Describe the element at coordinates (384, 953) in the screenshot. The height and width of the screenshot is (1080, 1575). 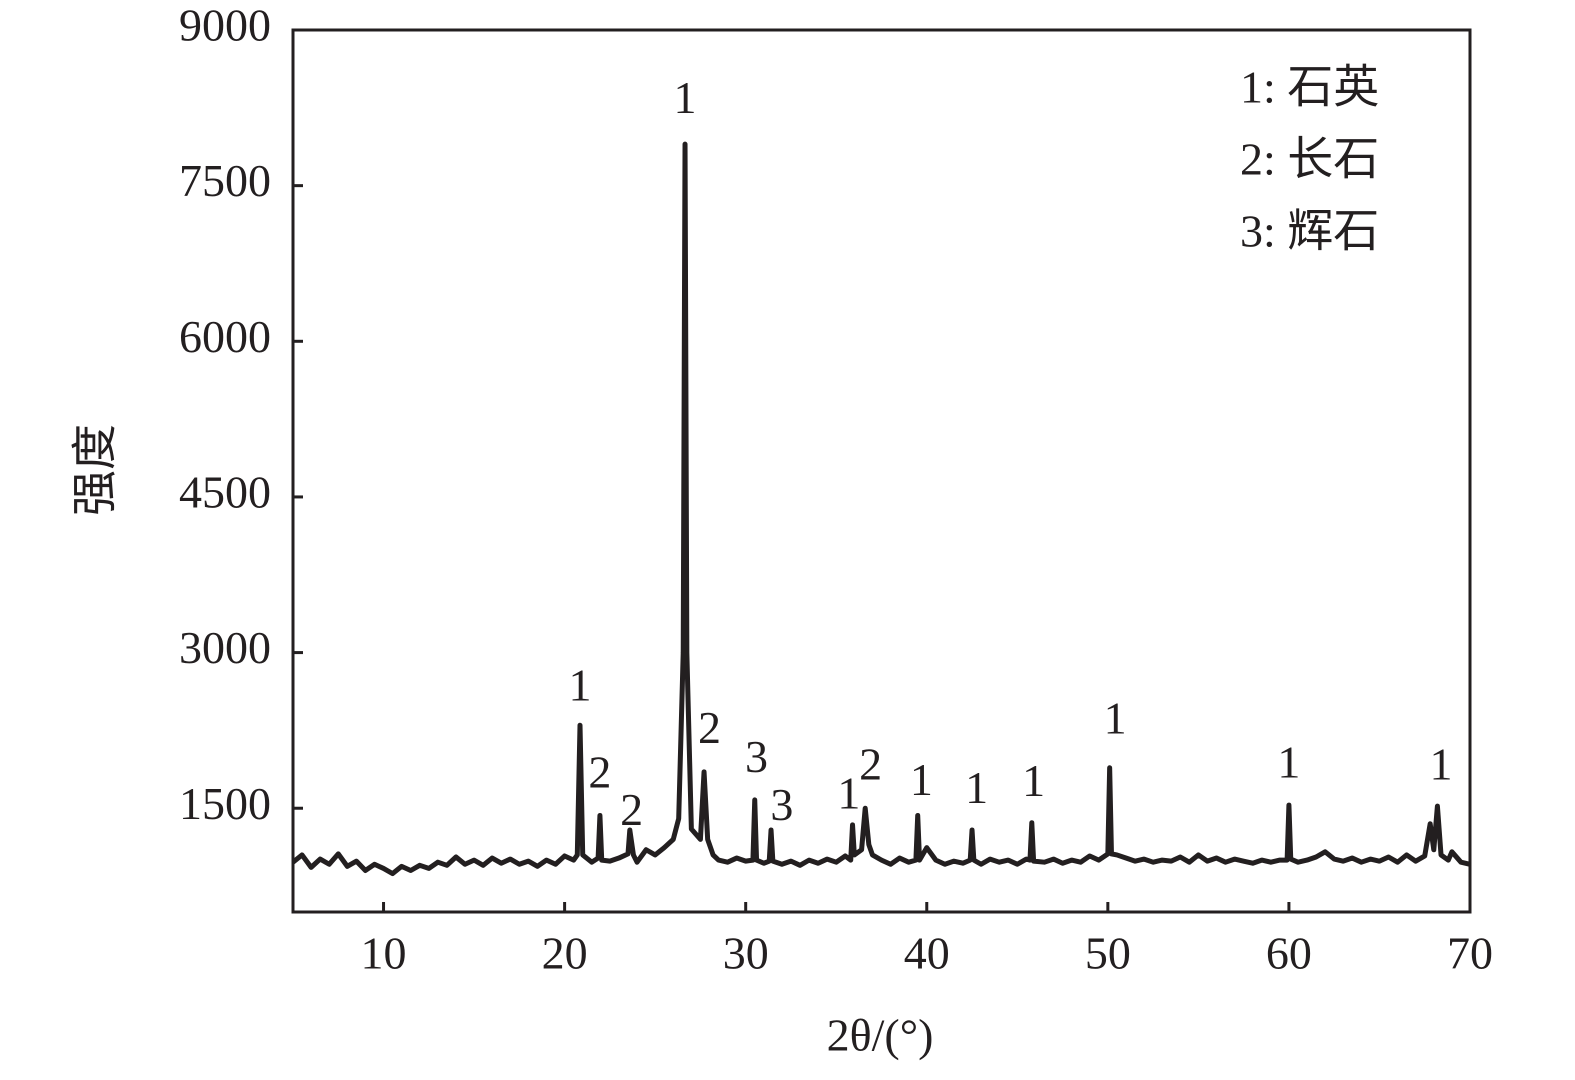
I see `x-tick-label: 10` at that location.